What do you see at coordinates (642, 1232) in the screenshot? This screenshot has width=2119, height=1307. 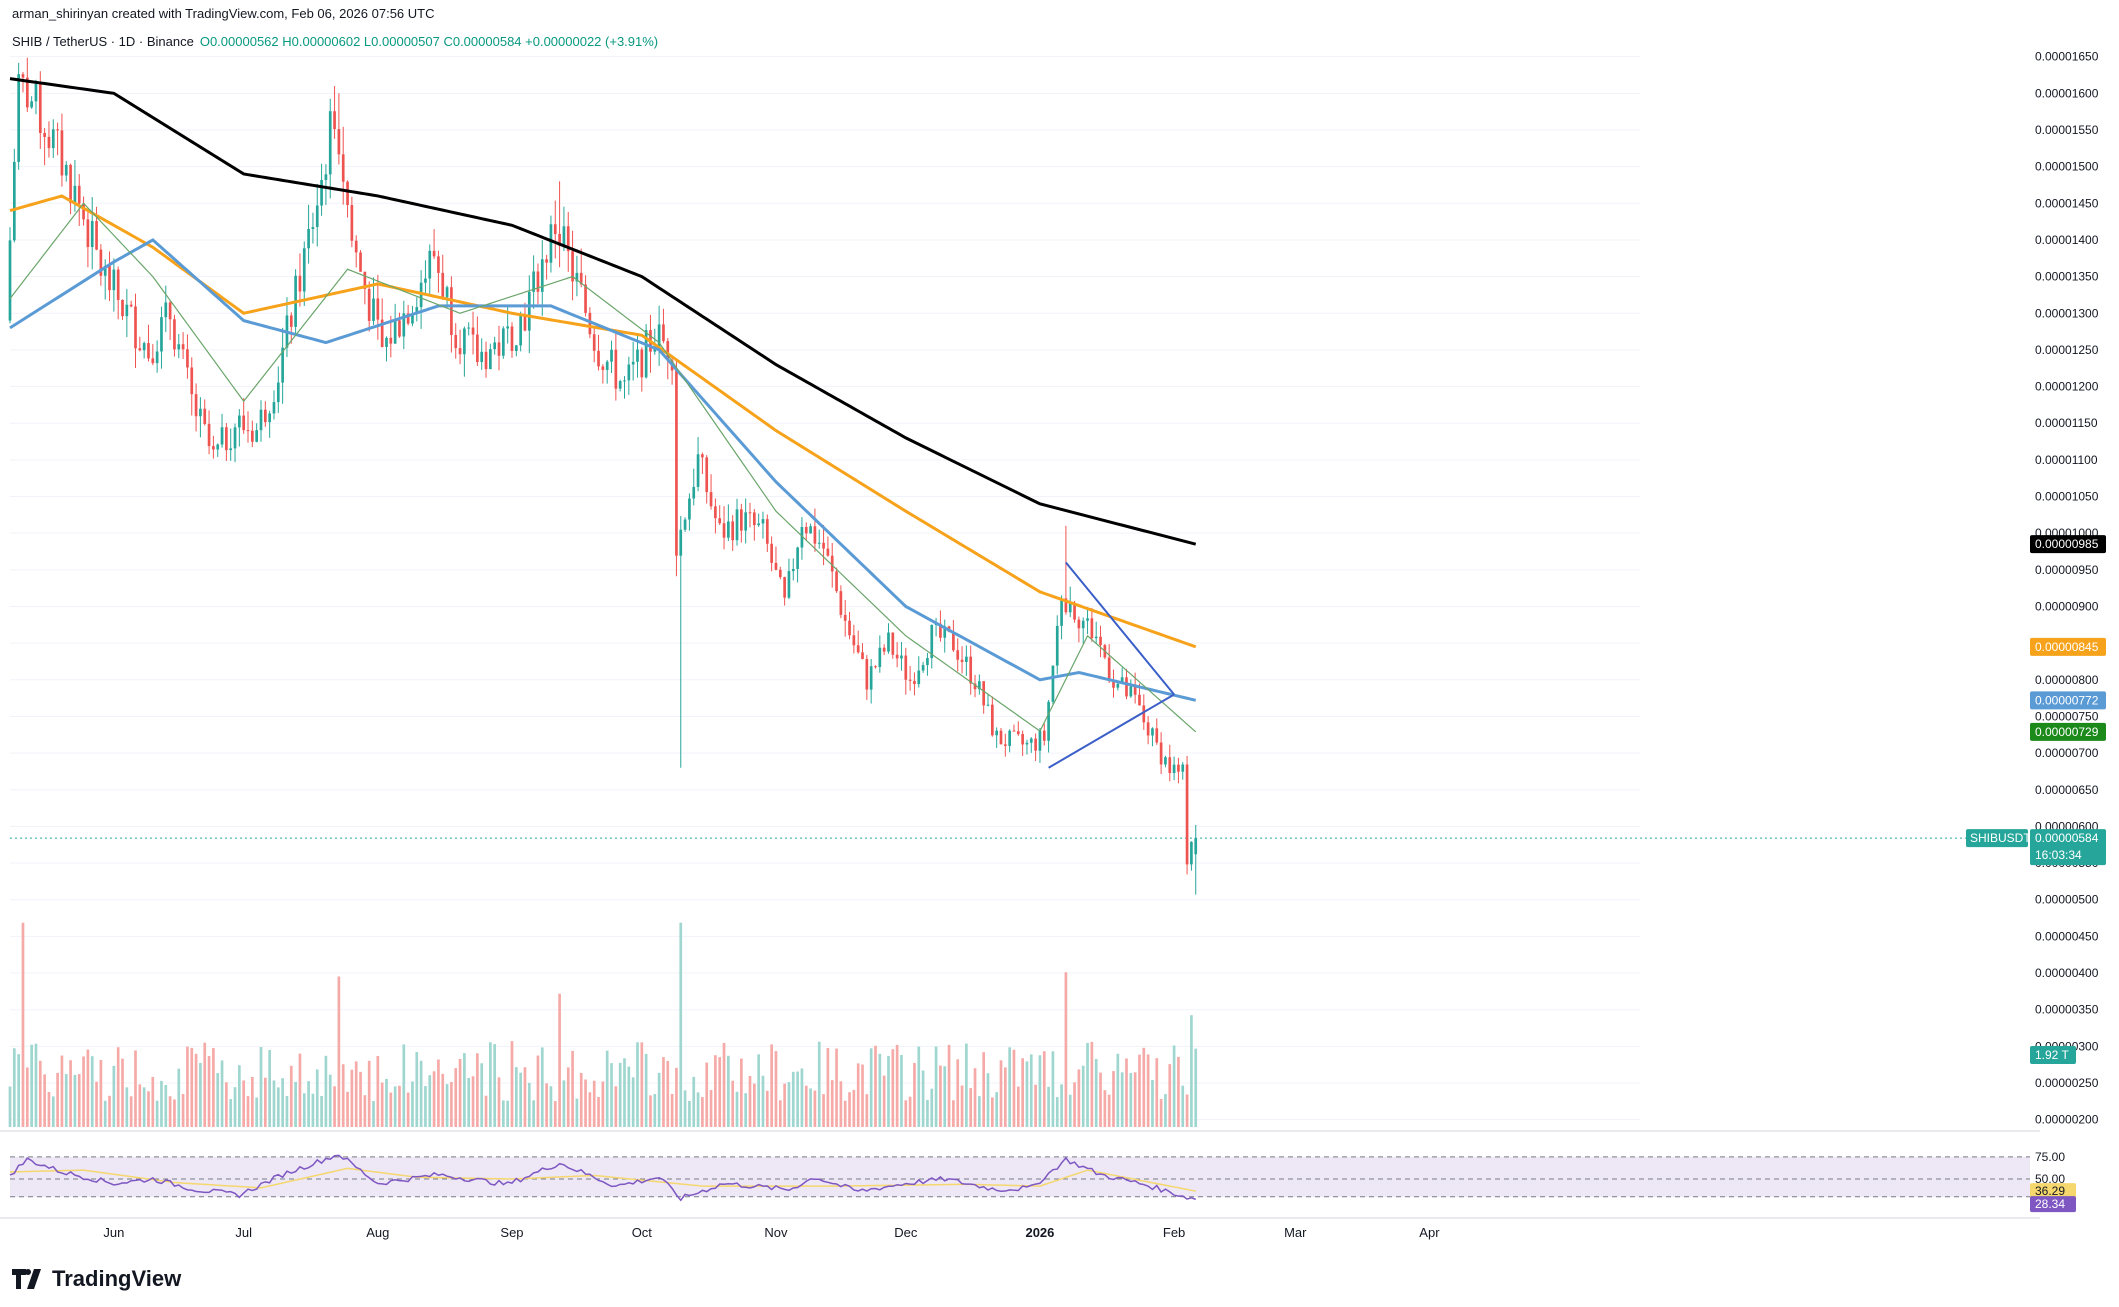 I see `time-tick-label: Oct` at bounding box center [642, 1232].